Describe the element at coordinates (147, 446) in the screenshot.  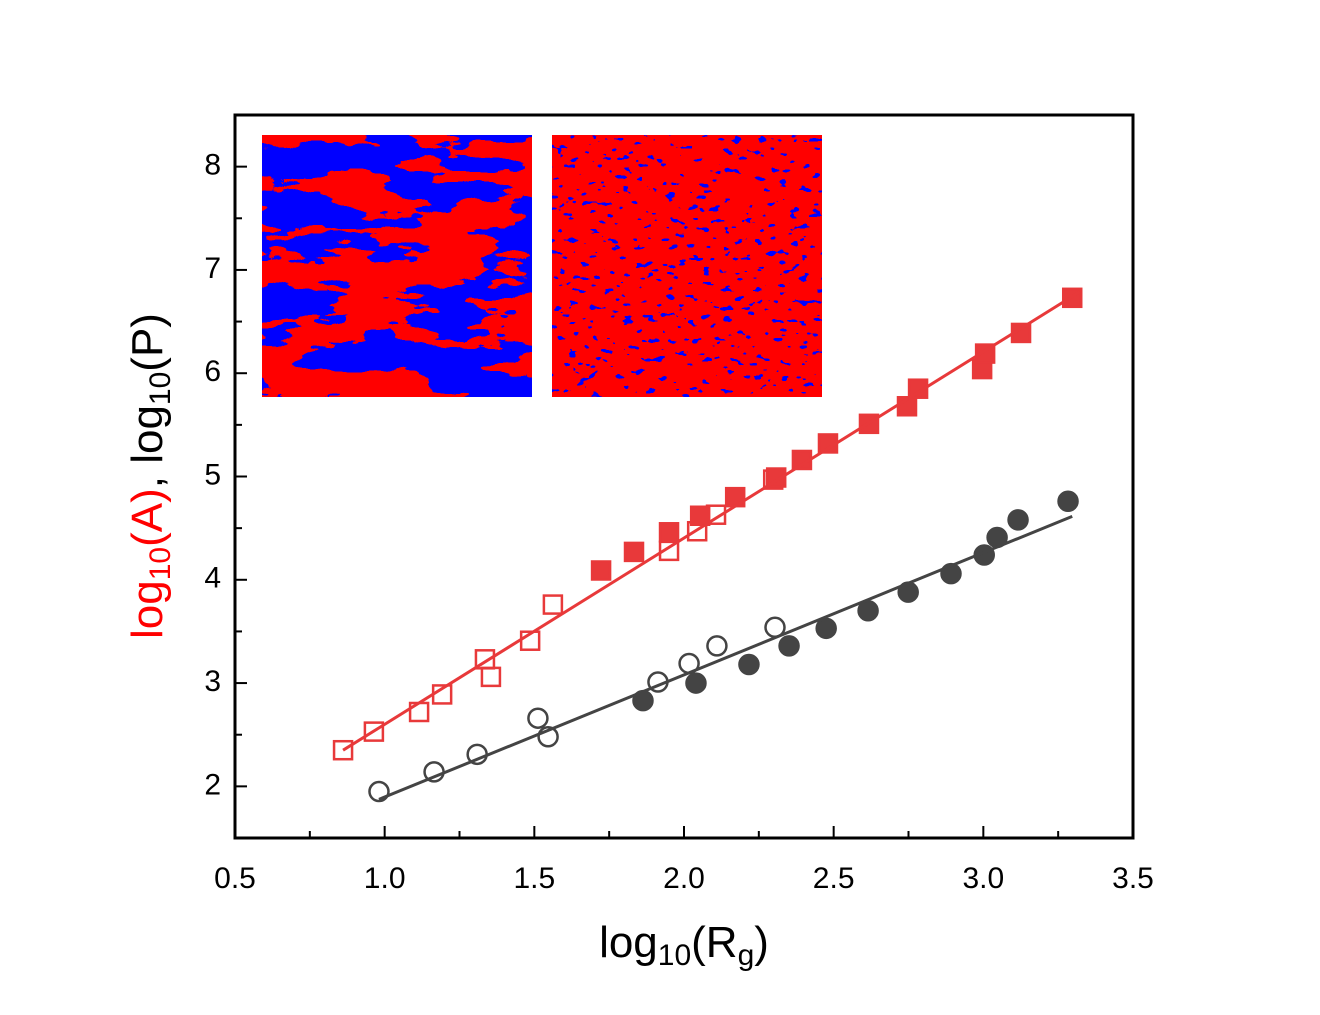
I see `axis-label-part: , log` at that location.